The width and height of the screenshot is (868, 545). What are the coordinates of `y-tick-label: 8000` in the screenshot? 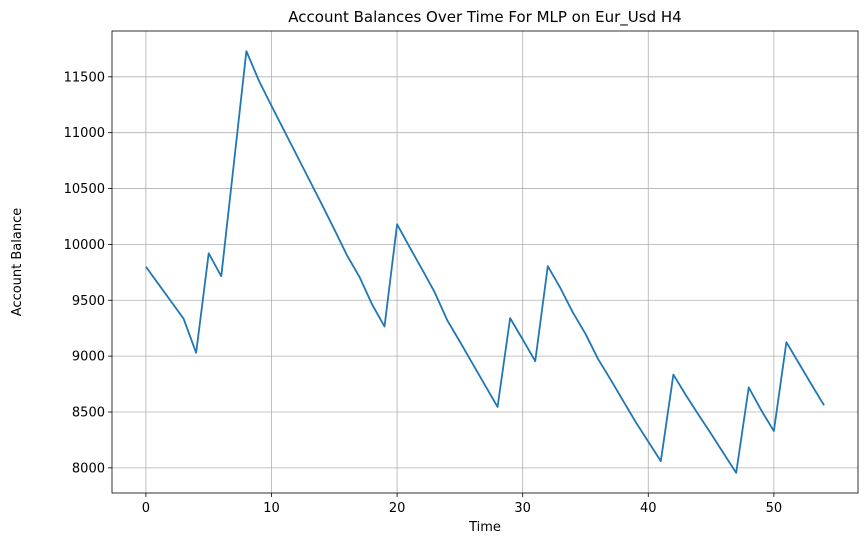 It's located at (88, 468).